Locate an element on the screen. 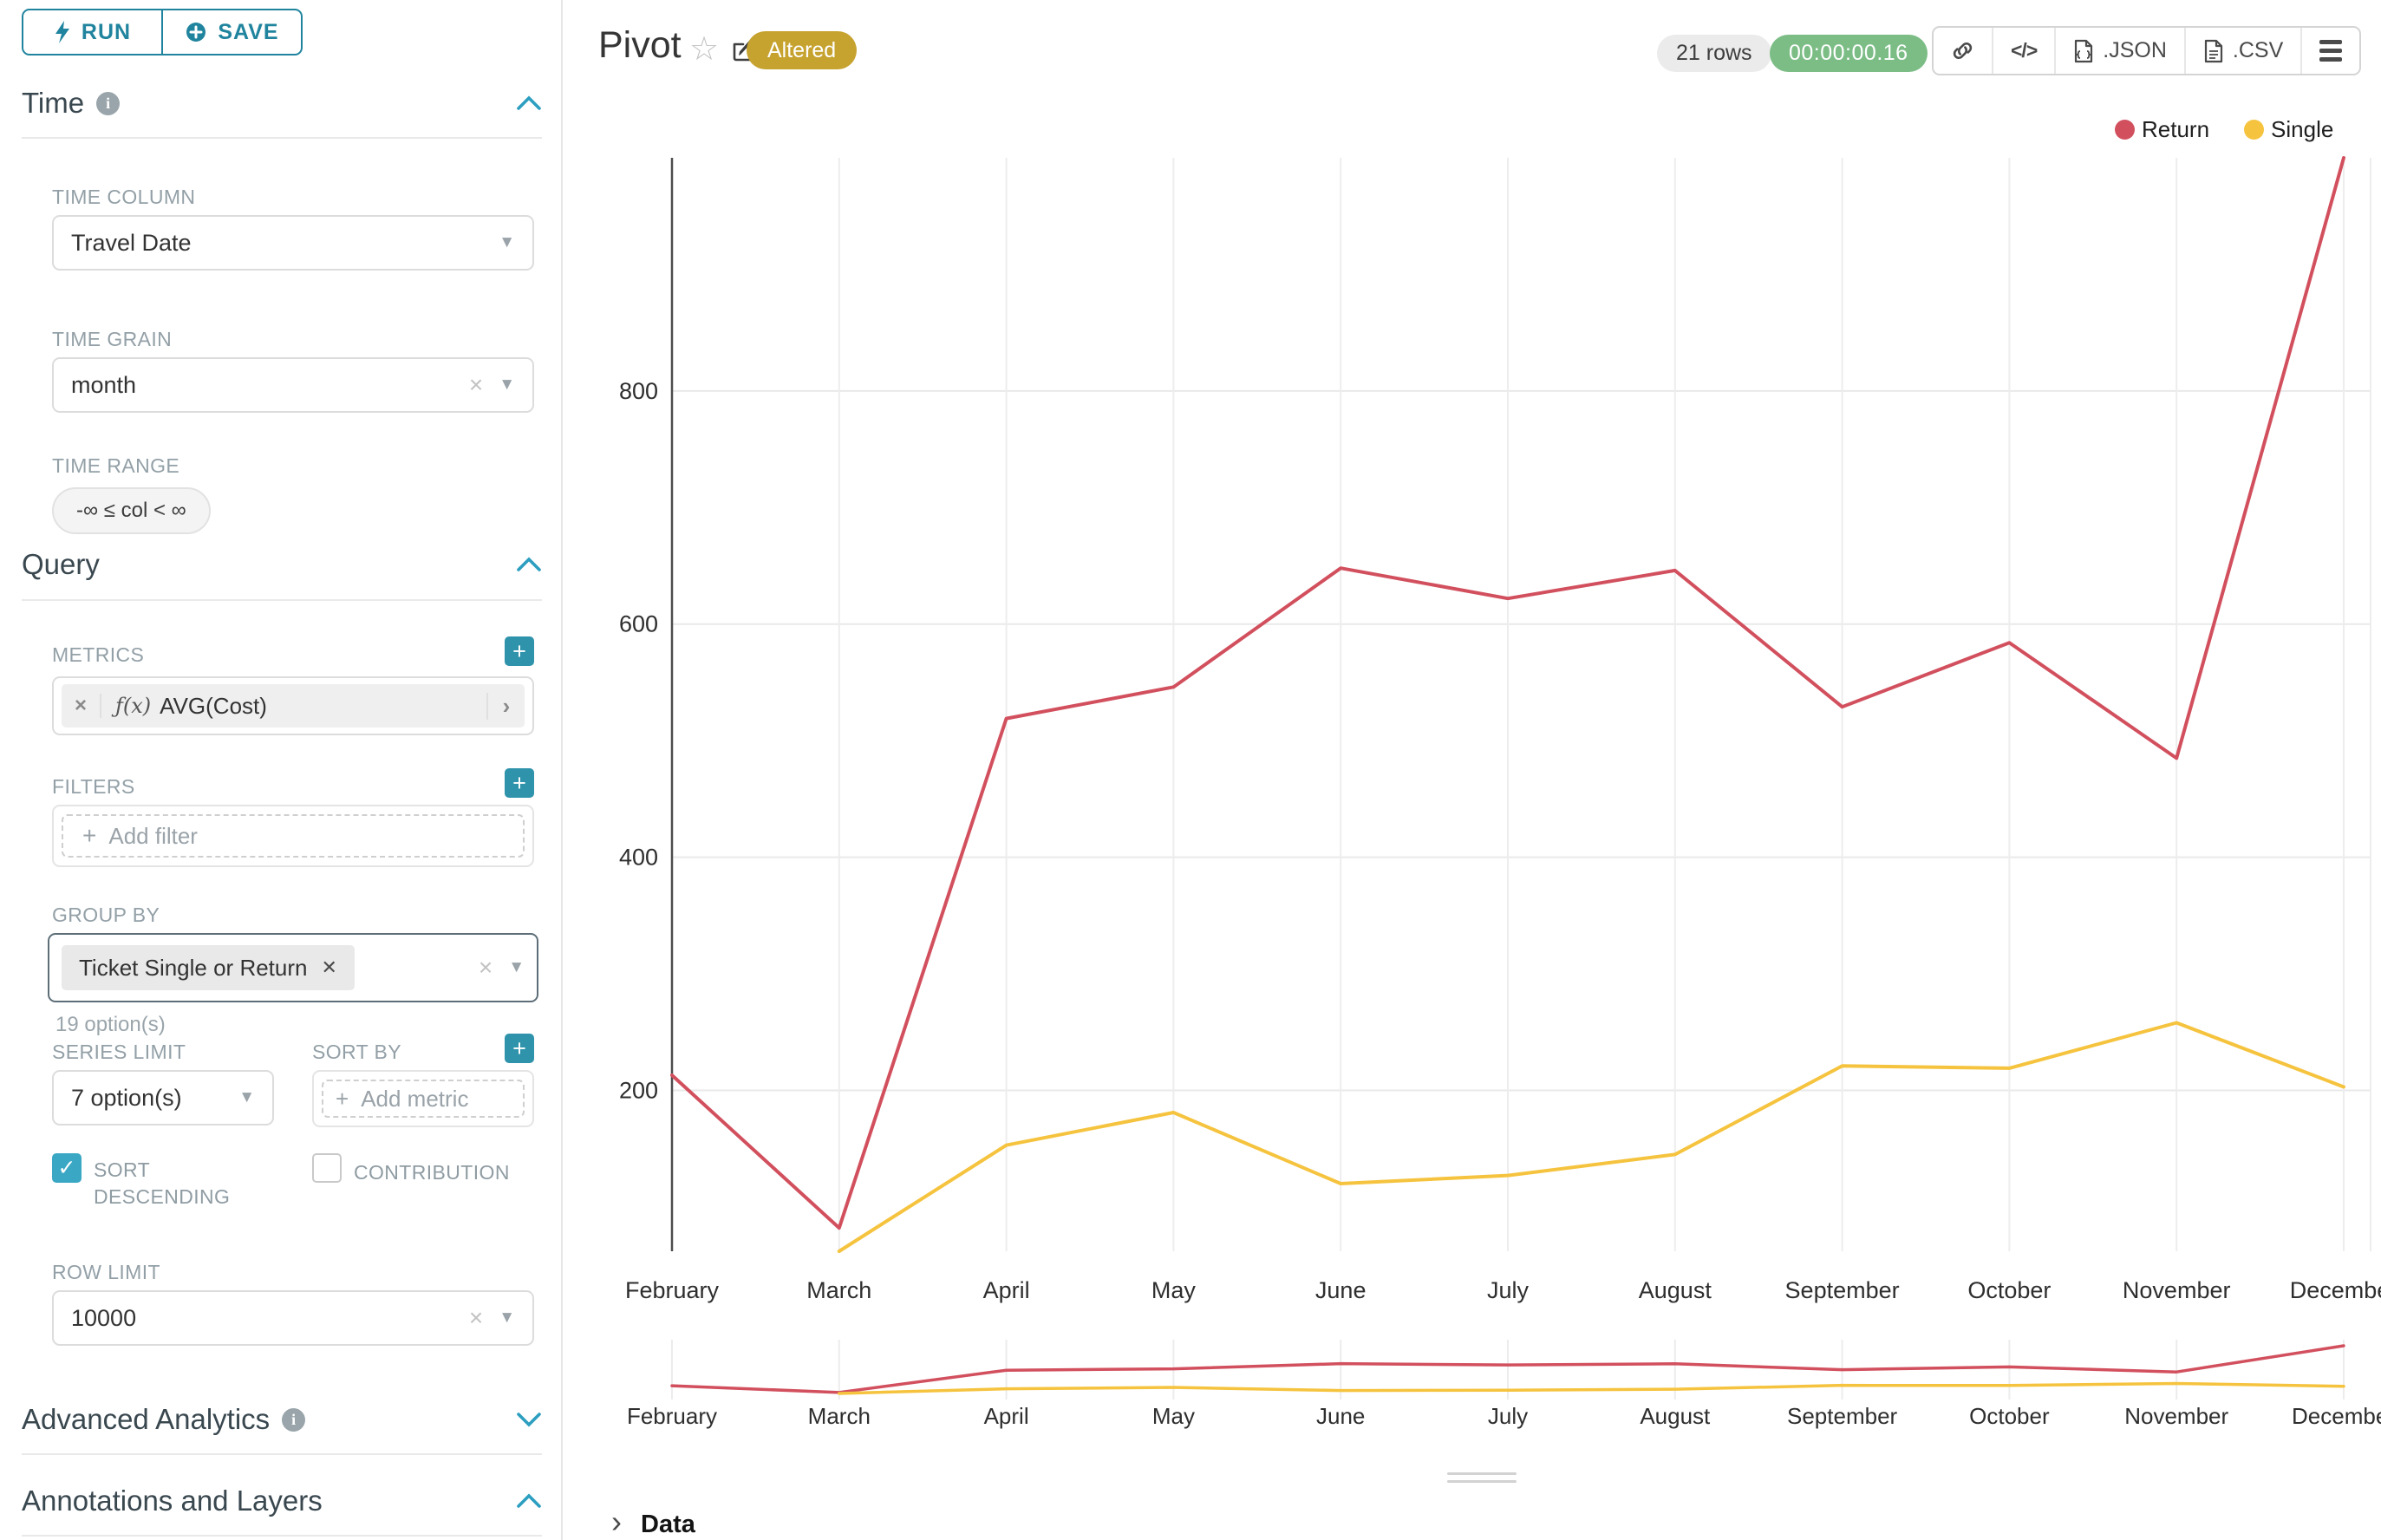 This screenshot has height=1540, width=2381. legend-label-return: Return is located at coordinates (2176, 129).